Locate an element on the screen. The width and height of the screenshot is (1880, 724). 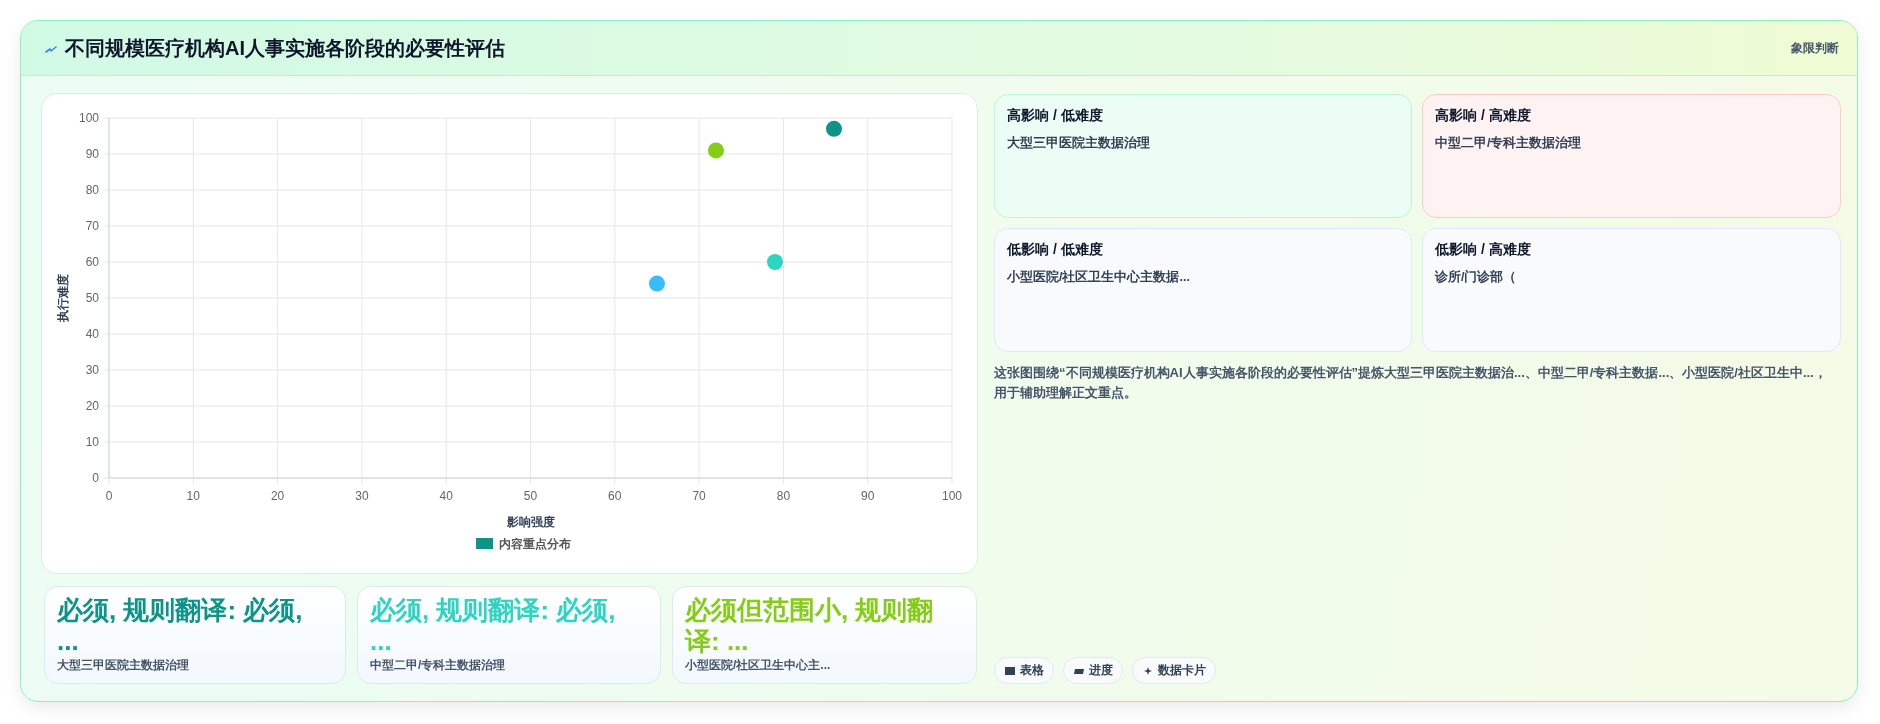
y-tick-label: 0 is located at coordinates (96, 478).